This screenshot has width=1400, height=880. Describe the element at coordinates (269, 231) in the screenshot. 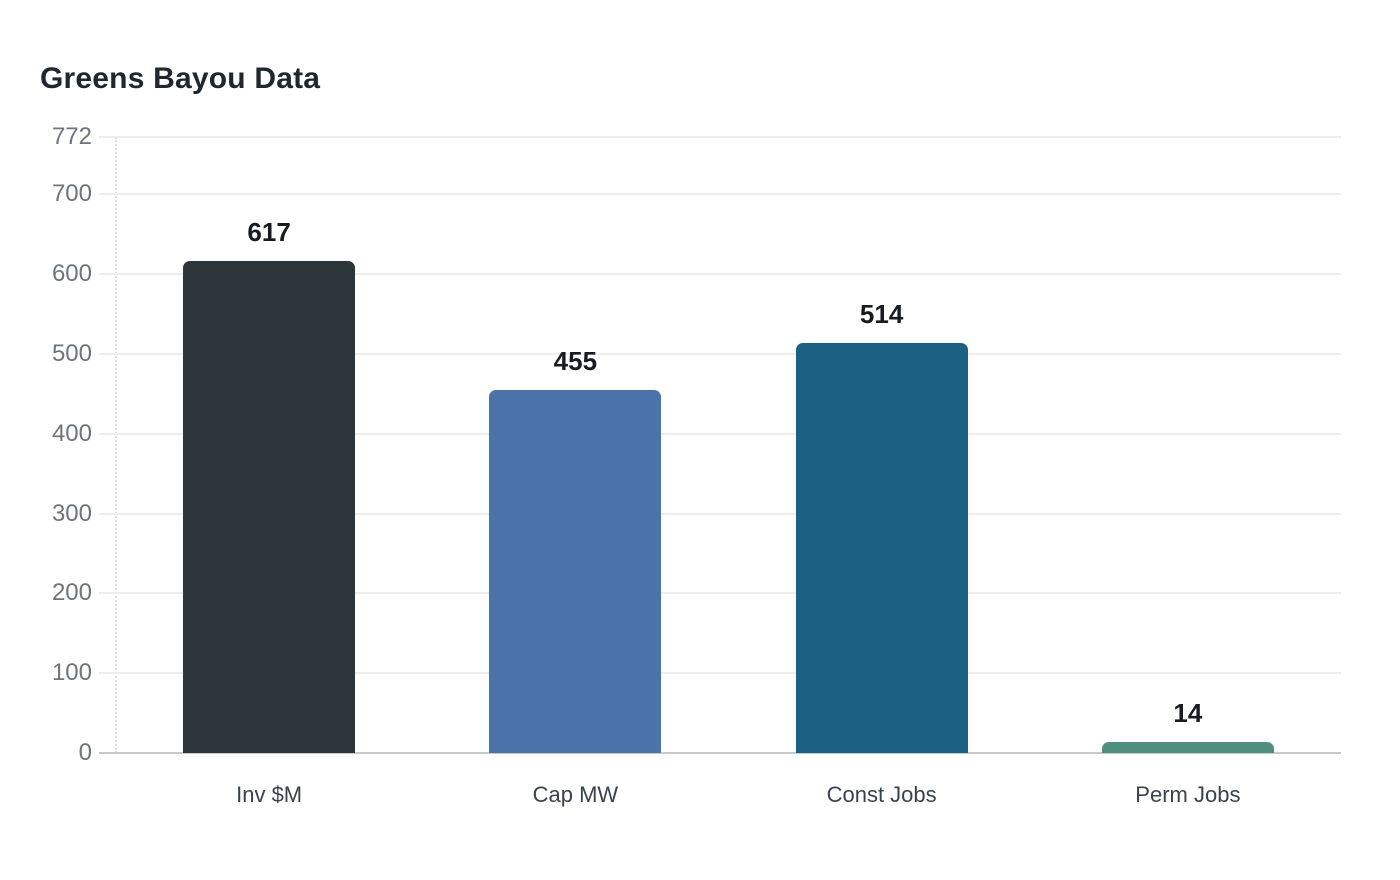

I see `value-label: 617` at that location.